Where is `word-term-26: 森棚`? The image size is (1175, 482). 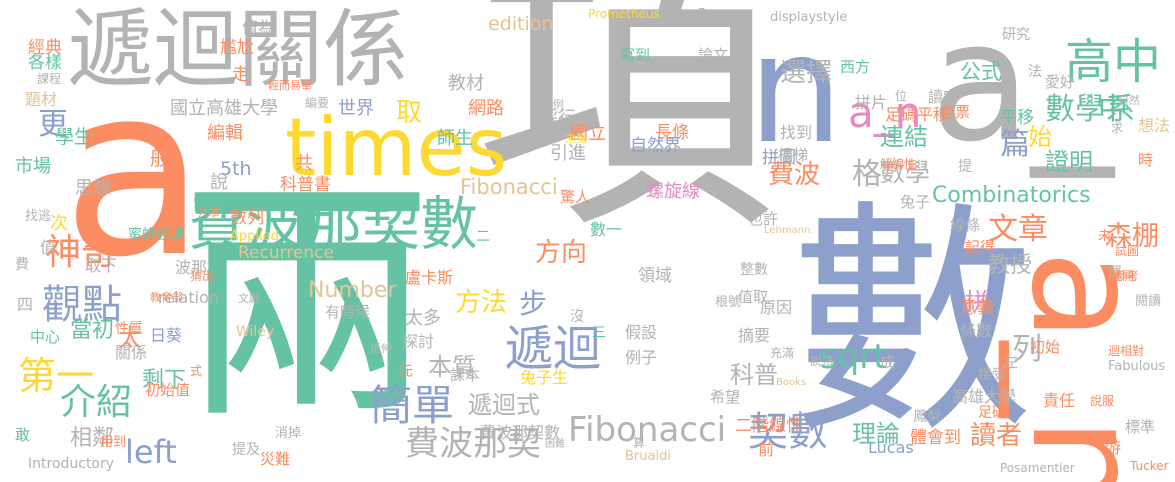
word-term-26: 森棚 is located at coordinates (1132, 236).